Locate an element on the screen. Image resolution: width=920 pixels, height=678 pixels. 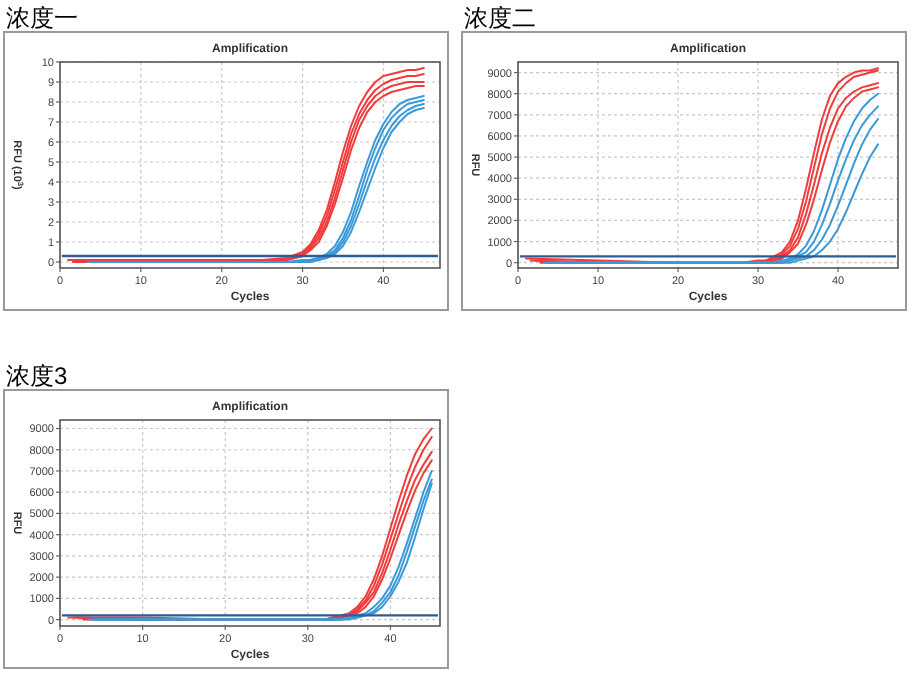
chart-title: 浓度3 is located at coordinates (37, 376).